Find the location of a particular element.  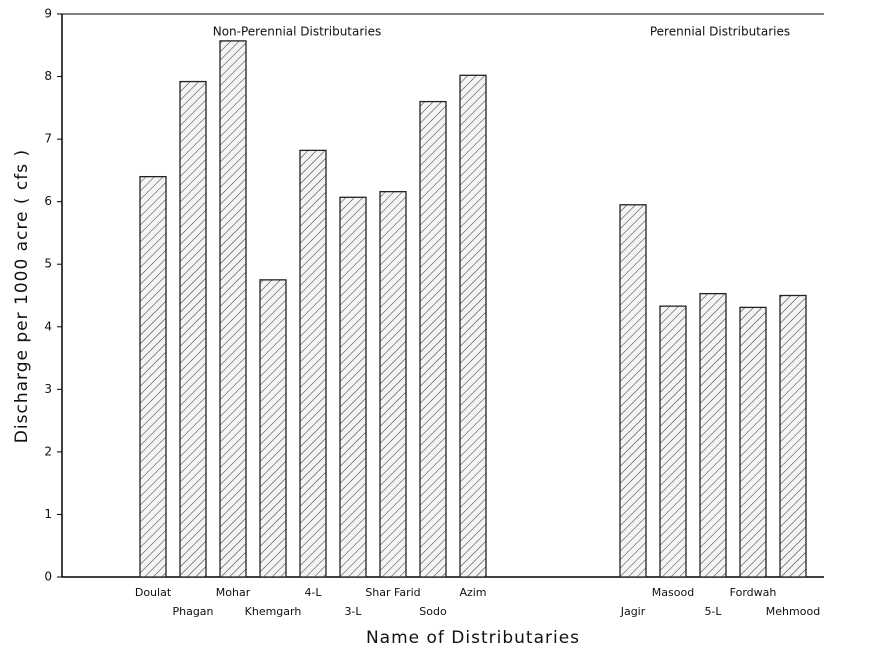

x-tick-label: Jagir is located at coordinates (633, 611).